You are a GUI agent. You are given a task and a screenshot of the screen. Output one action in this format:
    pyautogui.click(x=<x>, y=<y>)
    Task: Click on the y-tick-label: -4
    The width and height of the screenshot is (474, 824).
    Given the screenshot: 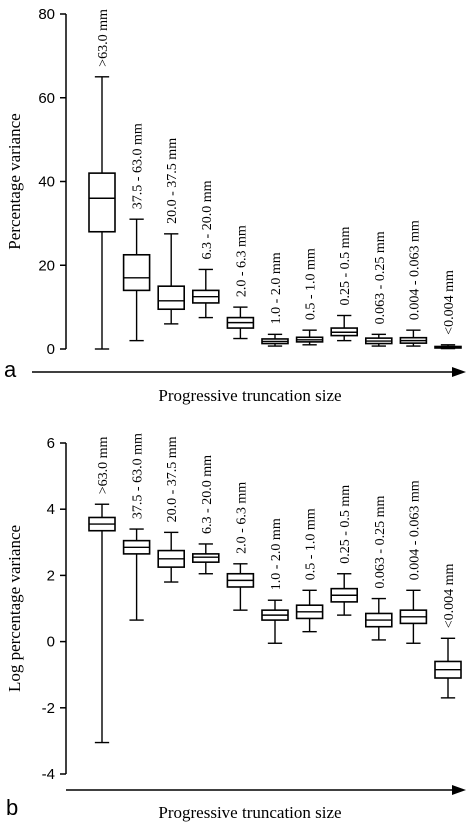 What is the action you would take?
    pyautogui.click(x=48, y=774)
    